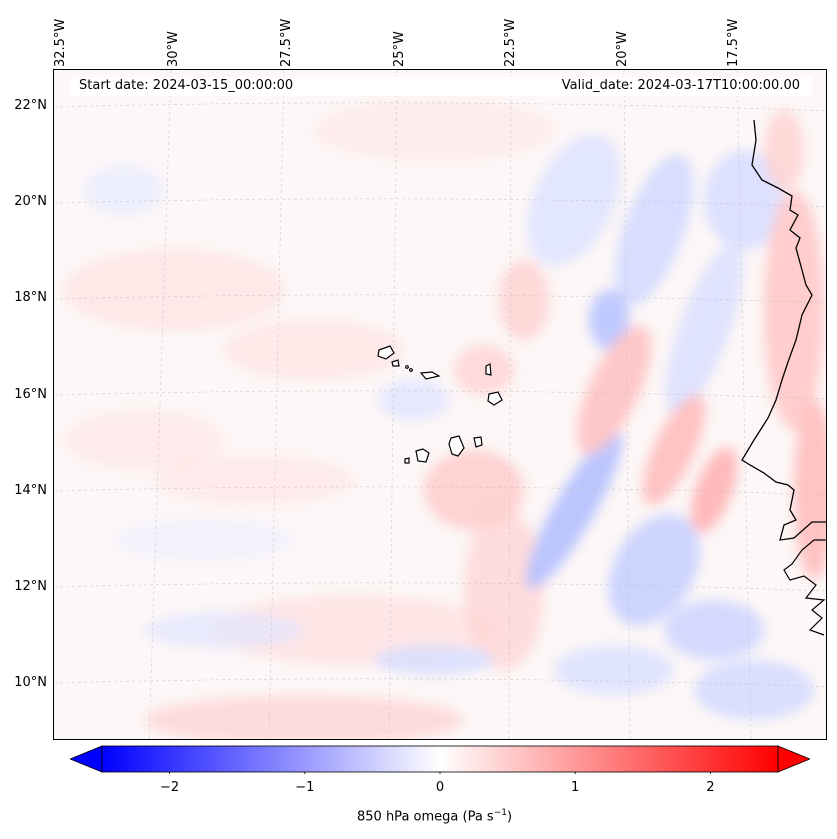  Describe the element at coordinates (170, 787) in the screenshot. I see `colorbar-tick-label-neg2: −2` at that location.